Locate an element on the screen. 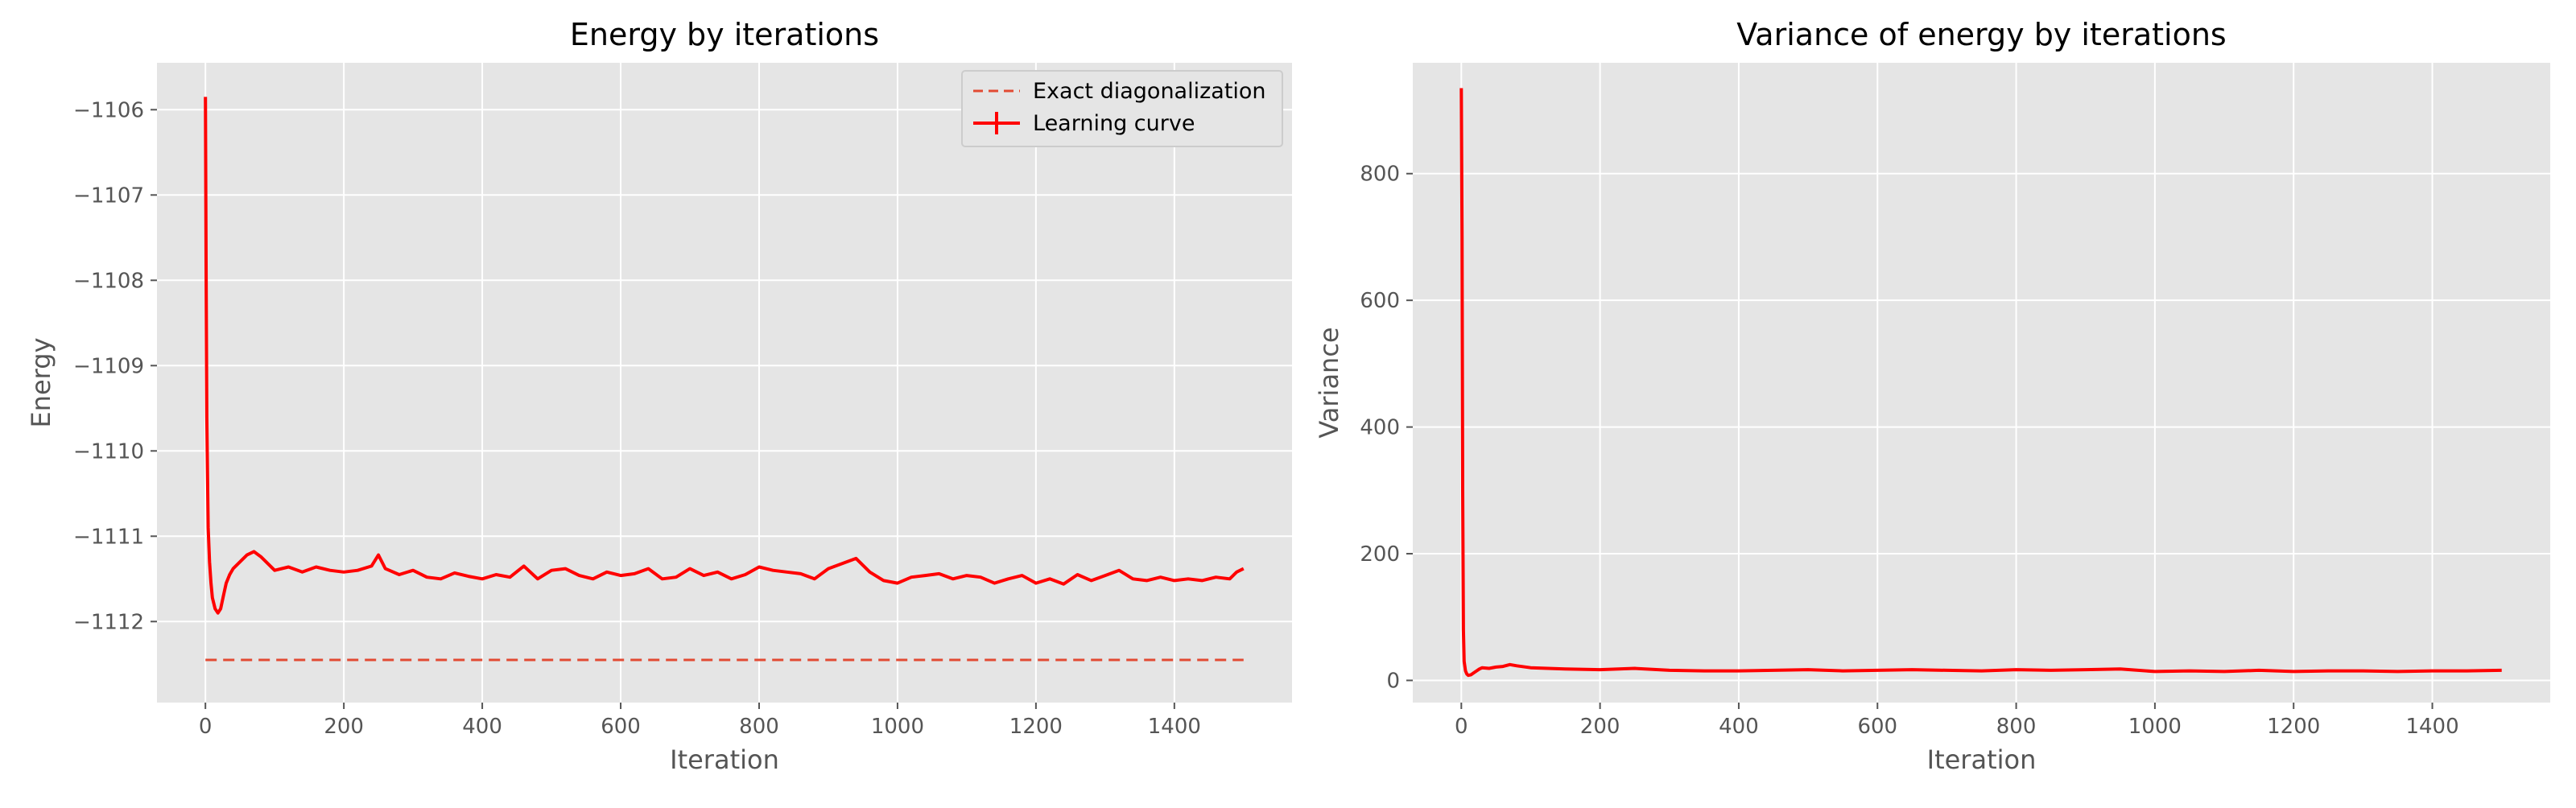  energy-x-tick-label: 1400 is located at coordinates (1174, 727).